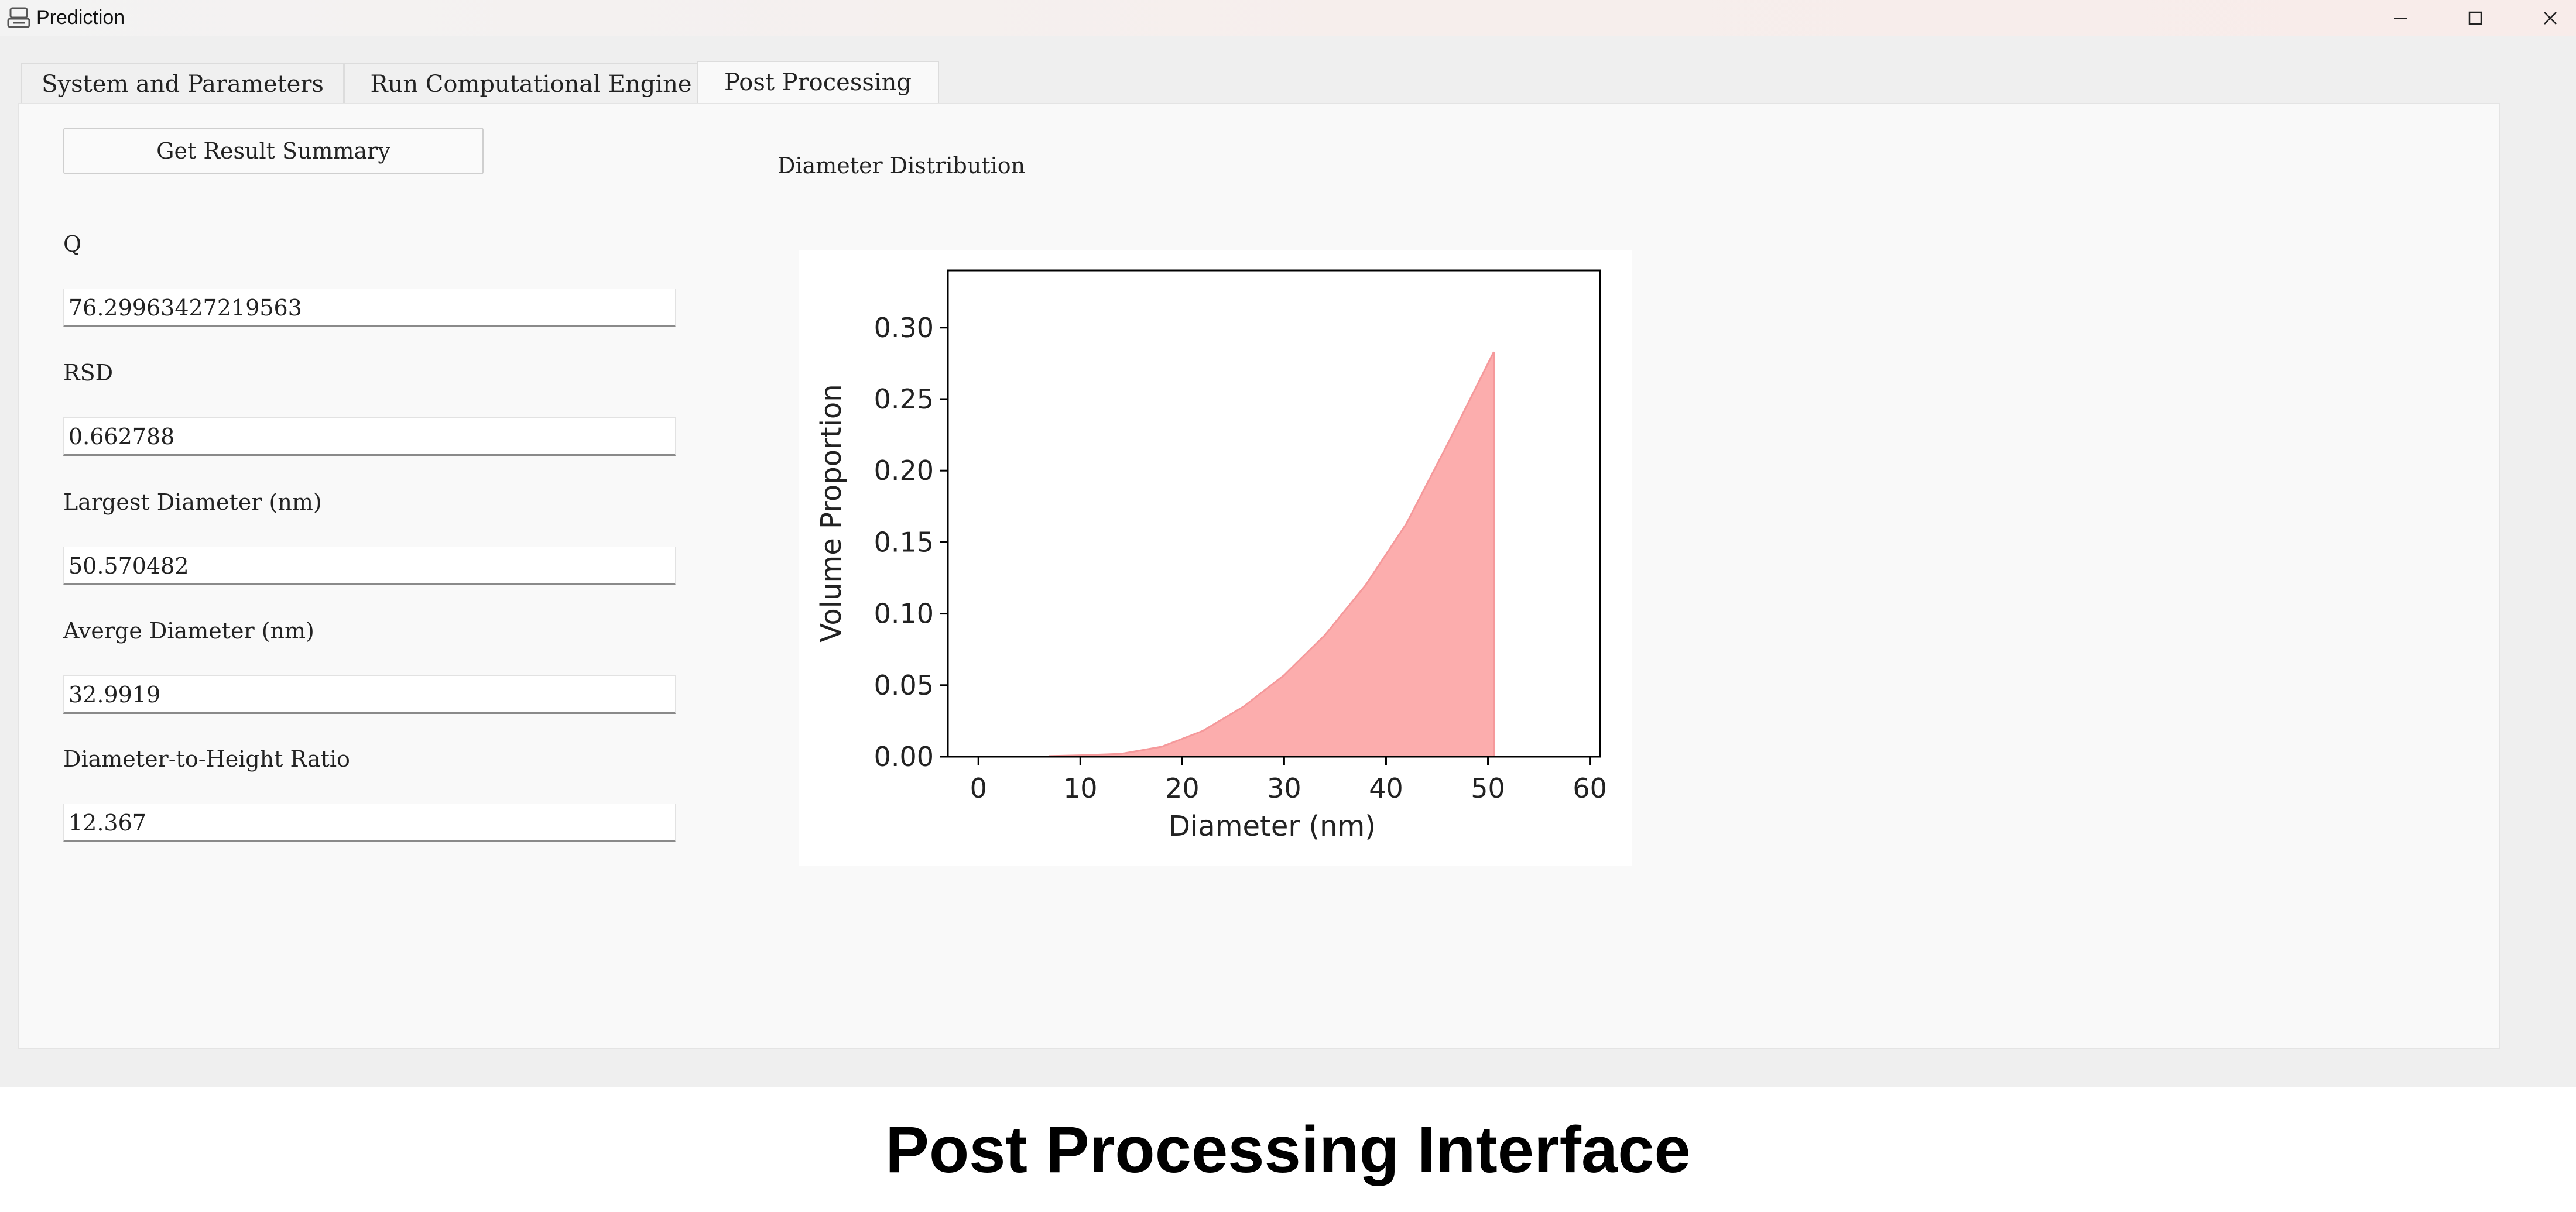 The width and height of the screenshot is (2576, 1212). What do you see at coordinates (818, 82) in the screenshot?
I see `tab-post-processing: Post Processing` at bounding box center [818, 82].